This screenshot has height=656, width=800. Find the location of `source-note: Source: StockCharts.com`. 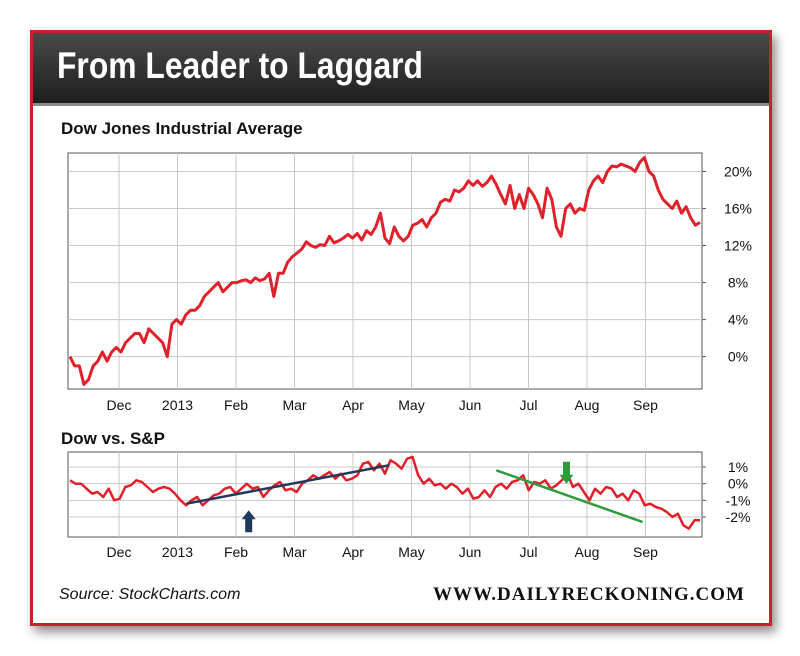

source-note: Source: StockCharts.com is located at coordinates (150, 594).